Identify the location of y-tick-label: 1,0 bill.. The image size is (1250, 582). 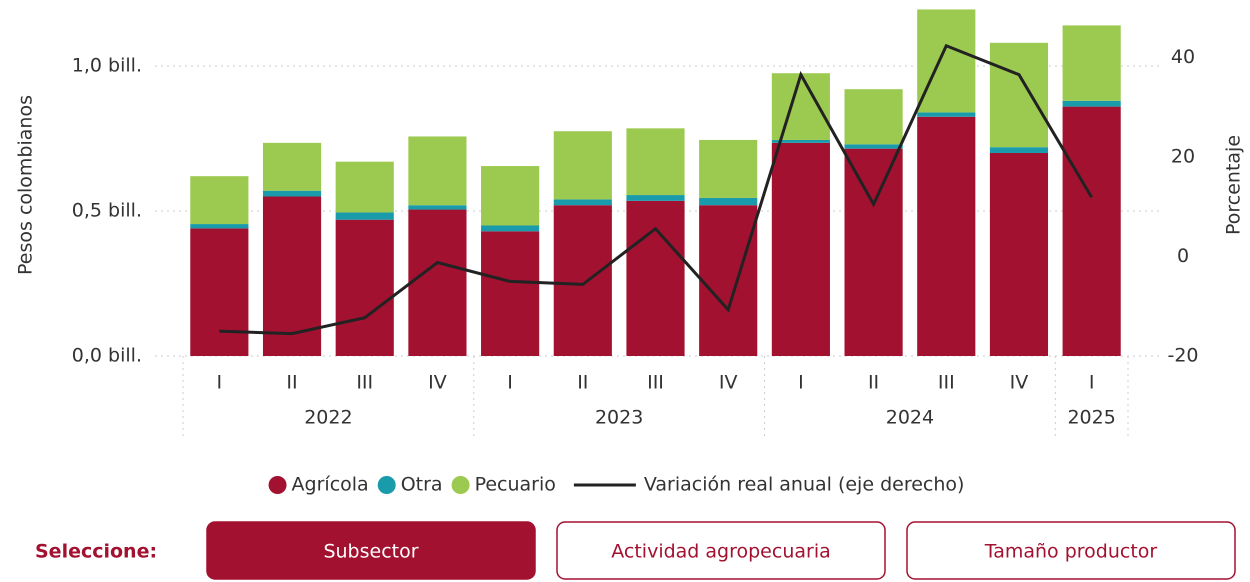
(107, 66).